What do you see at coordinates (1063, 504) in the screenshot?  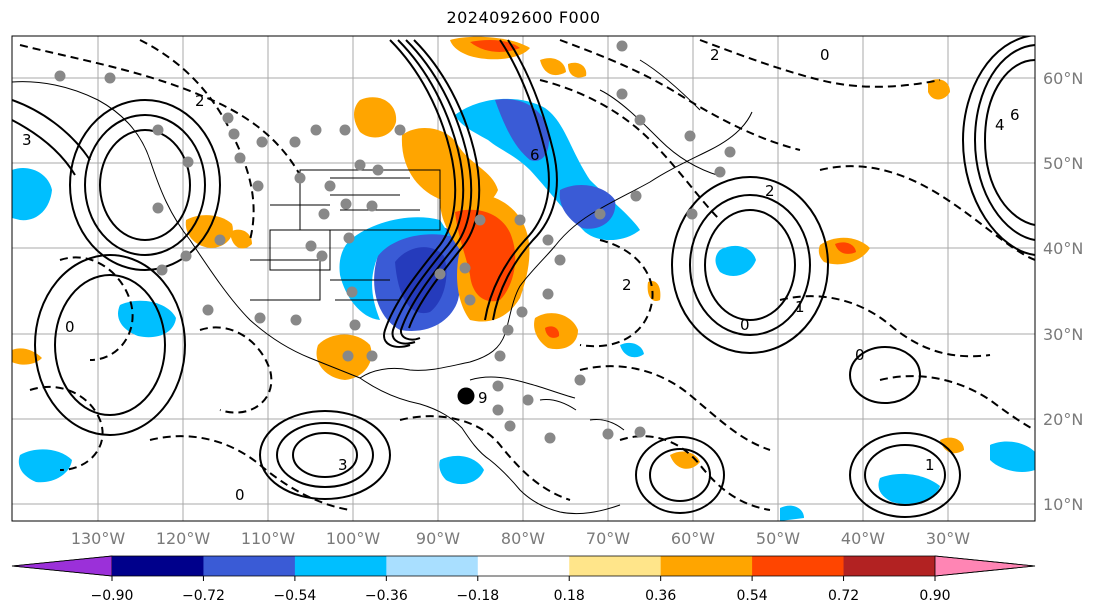 I see `lat-label: 10°N` at bounding box center [1063, 504].